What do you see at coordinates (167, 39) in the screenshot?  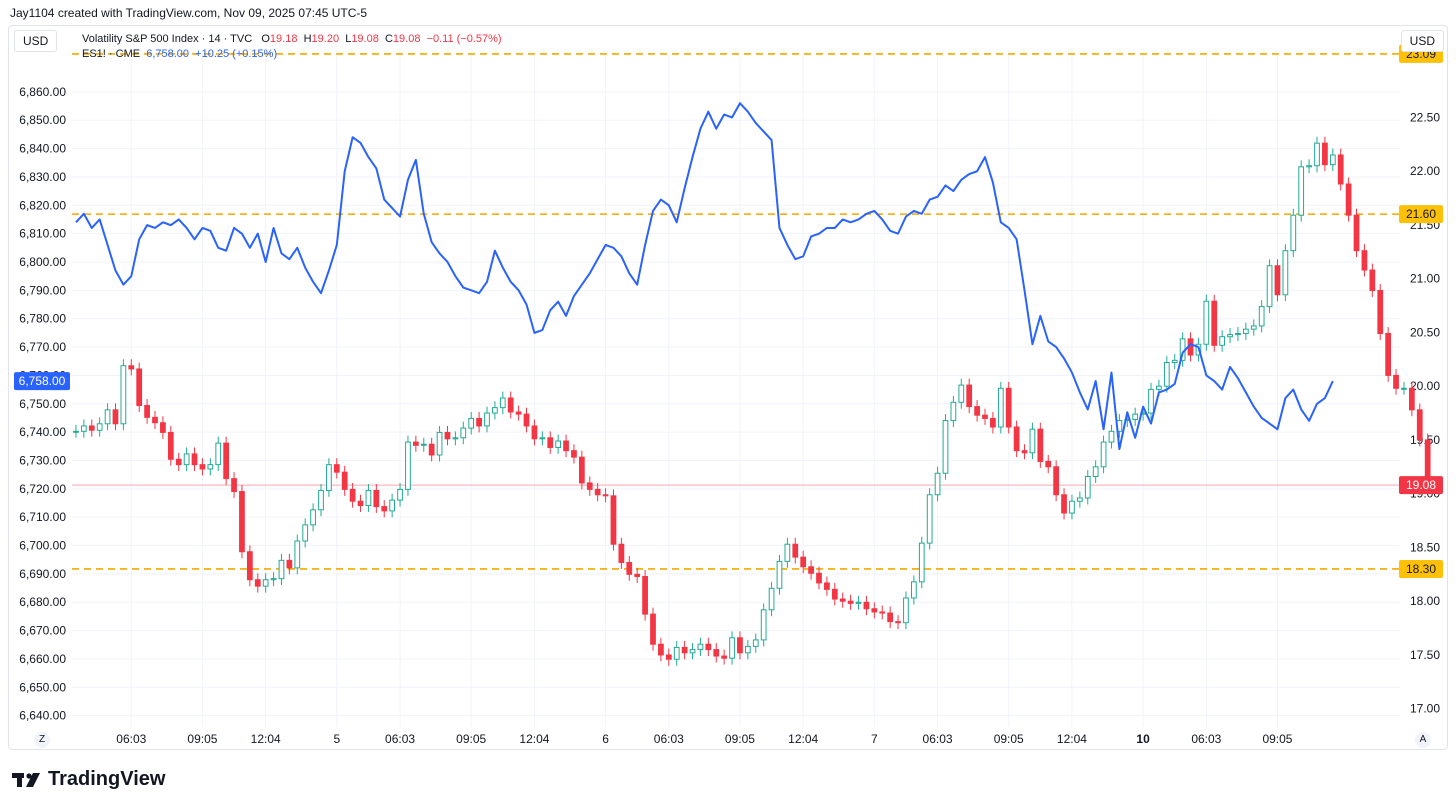 I see `vix-legend-name: Volatility S&P 500 Index · 14 · TVC` at bounding box center [167, 39].